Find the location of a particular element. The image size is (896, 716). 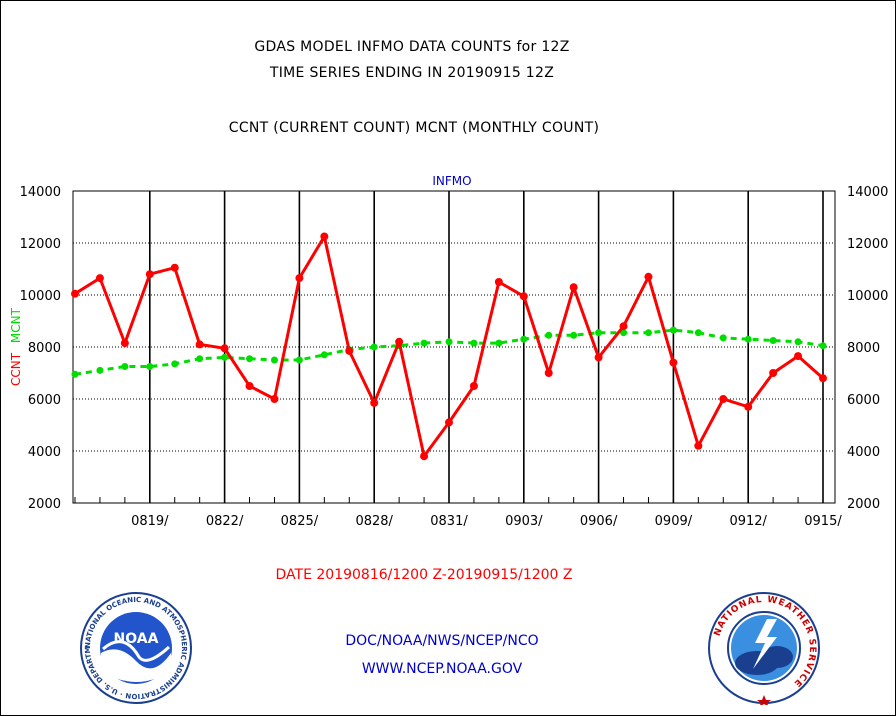

y-tick-label-right: 10000 is located at coordinates (867, 296).